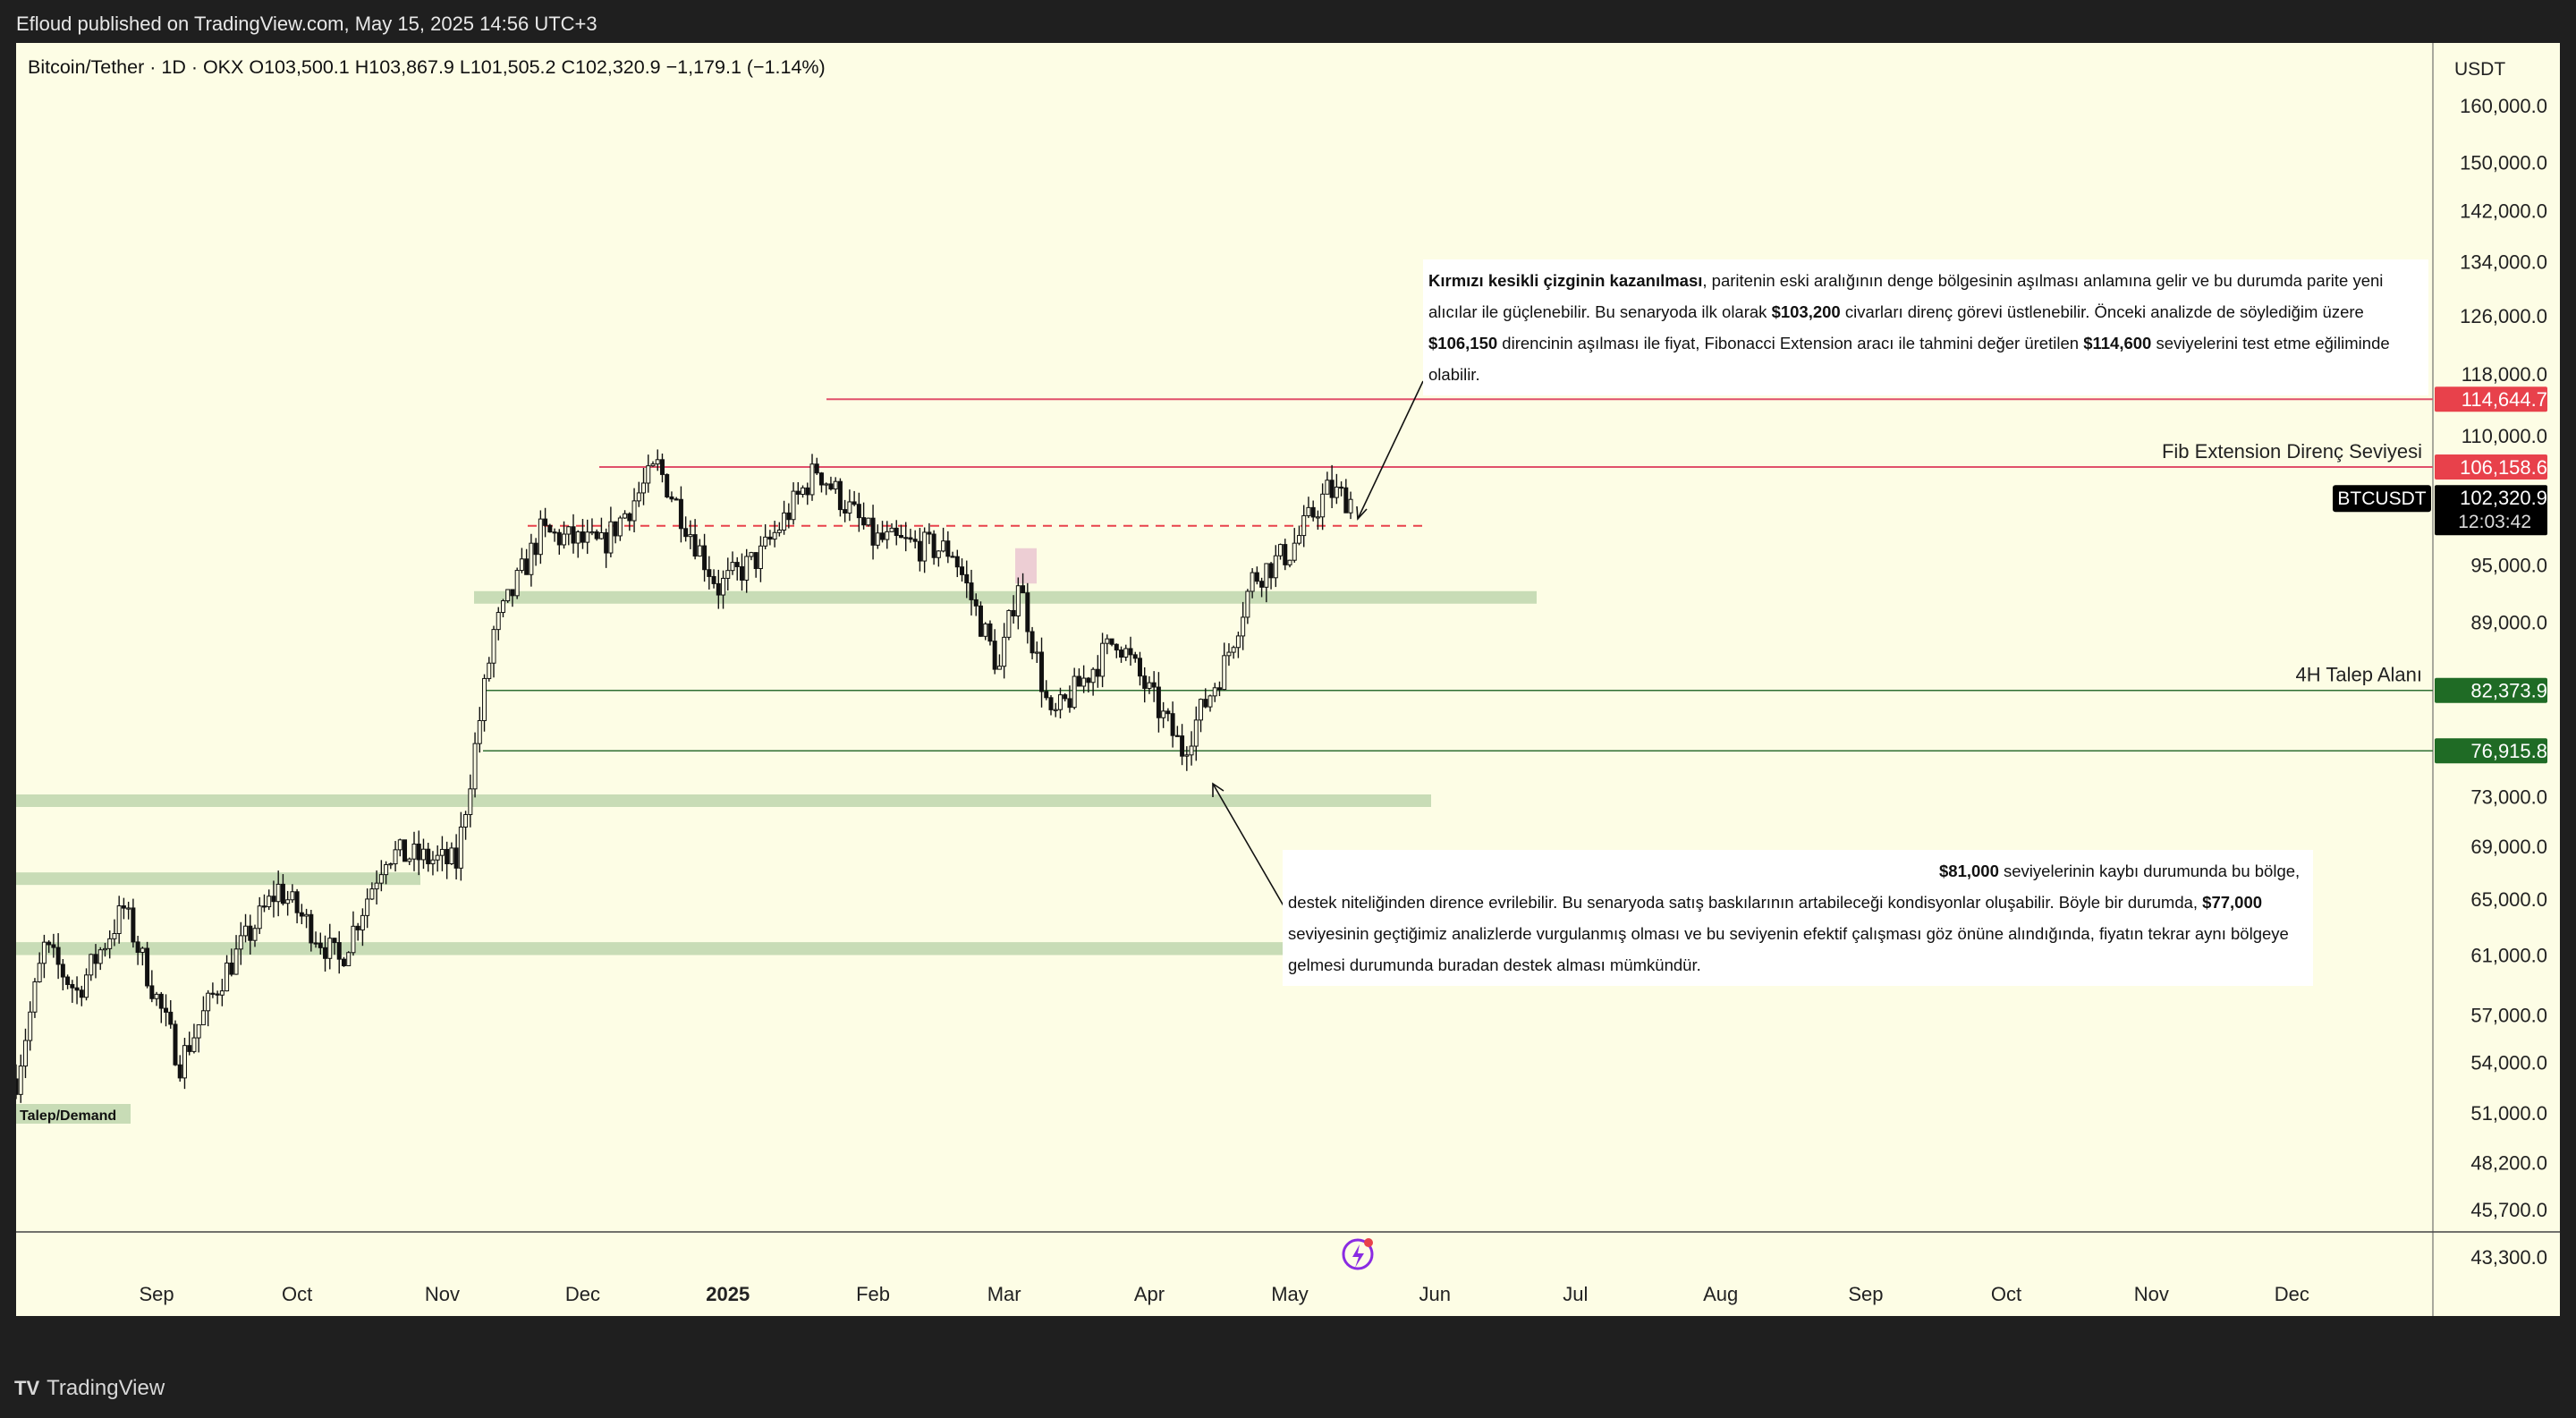  I want to click on time-label-apr: Apr, so click(1149, 1294).